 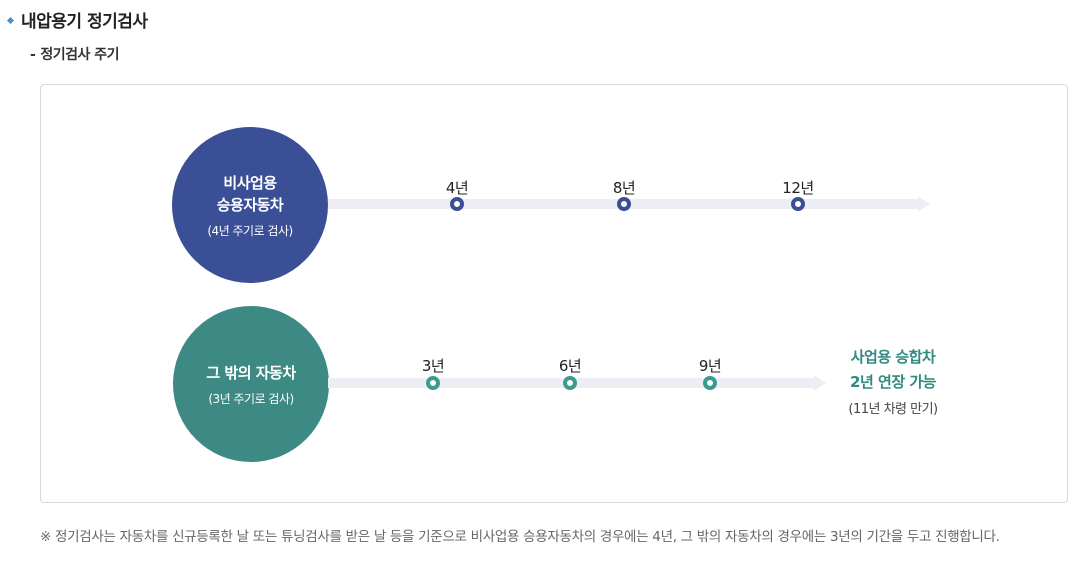 What do you see at coordinates (798, 188) in the screenshot?
I see `milestone-label: 12년` at bounding box center [798, 188].